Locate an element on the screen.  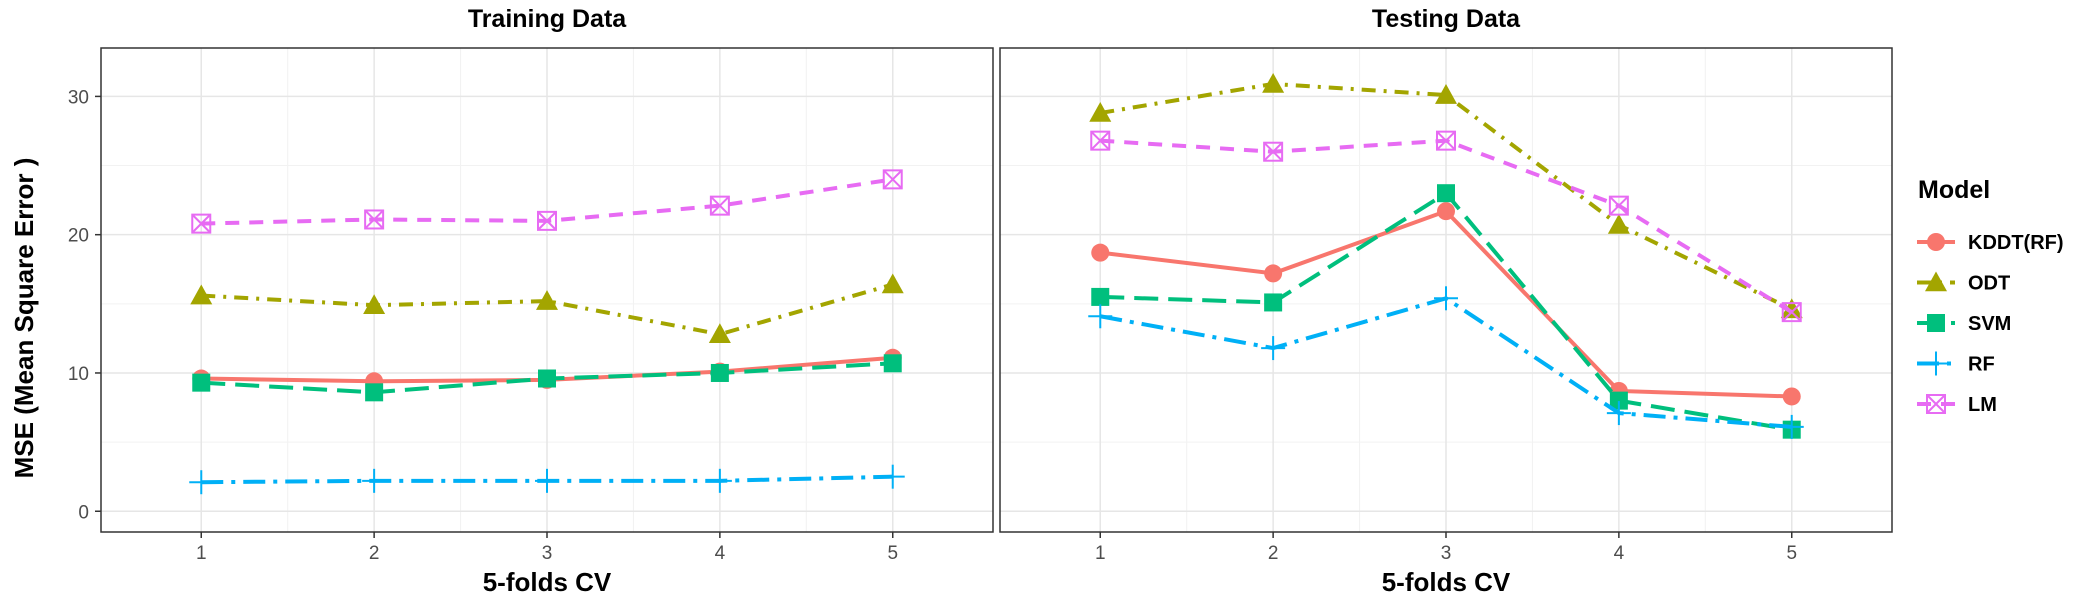
legend-item-rf: RF is located at coordinates (1956, 363).